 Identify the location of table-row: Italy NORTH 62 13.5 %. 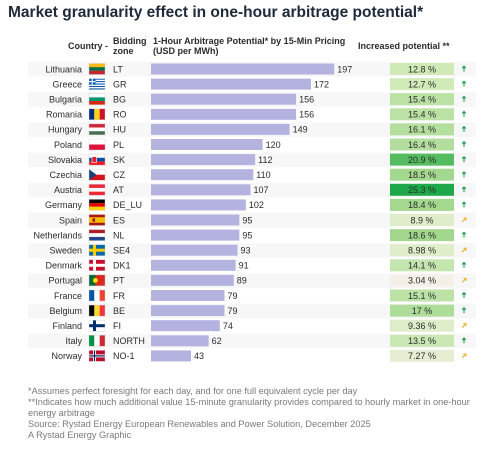
(252, 341).